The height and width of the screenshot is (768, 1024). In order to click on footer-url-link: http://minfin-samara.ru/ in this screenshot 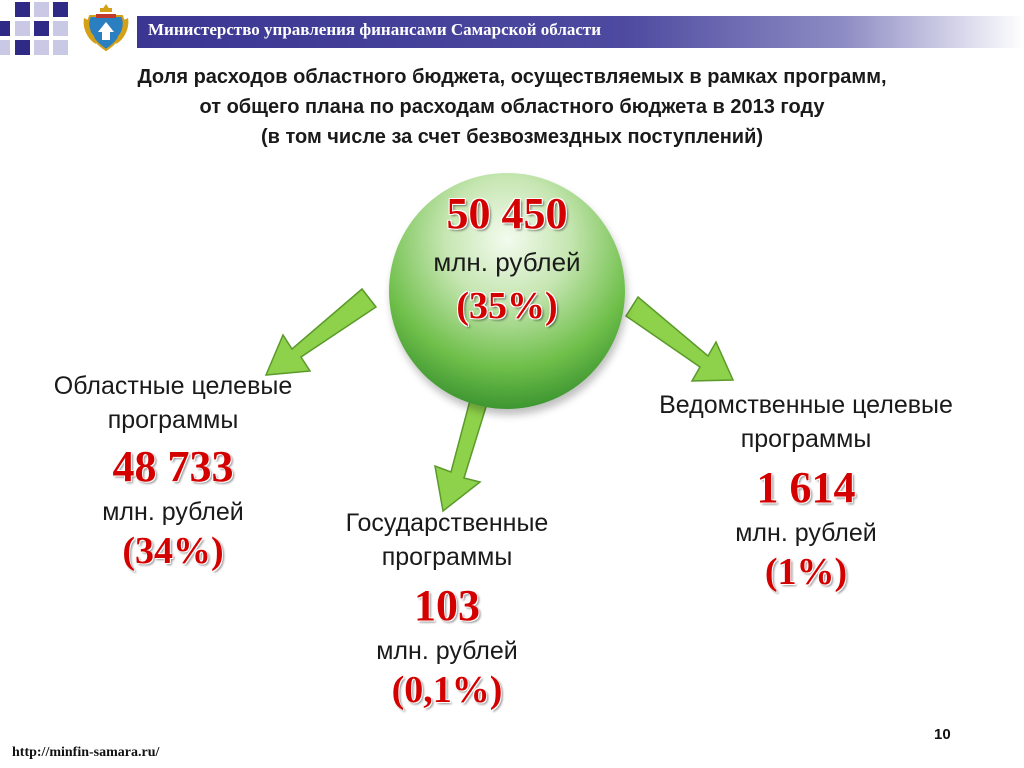, I will do `click(86, 752)`.